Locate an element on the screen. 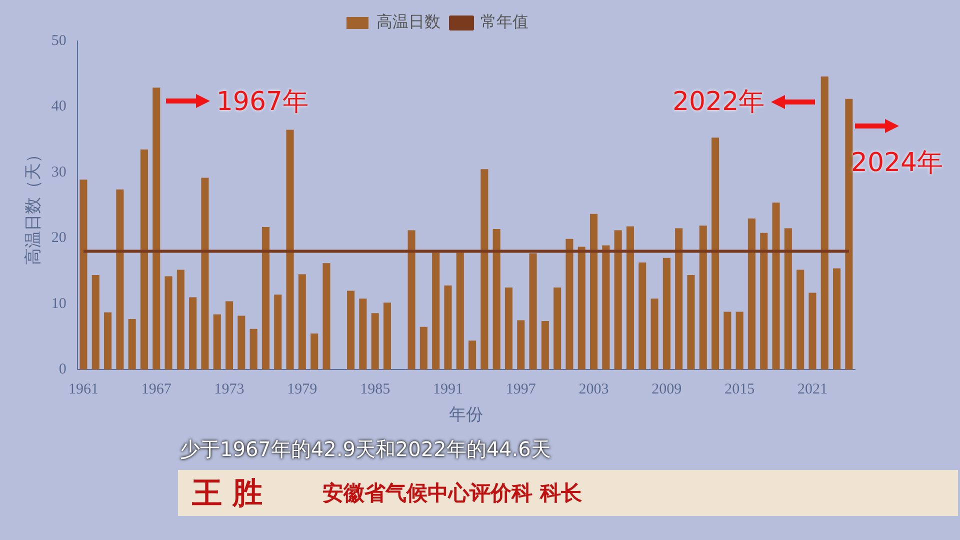 Image resolution: width=960 pixels, height=540 pixels. annotation: 1967年 is located at coordinates (262, 102).